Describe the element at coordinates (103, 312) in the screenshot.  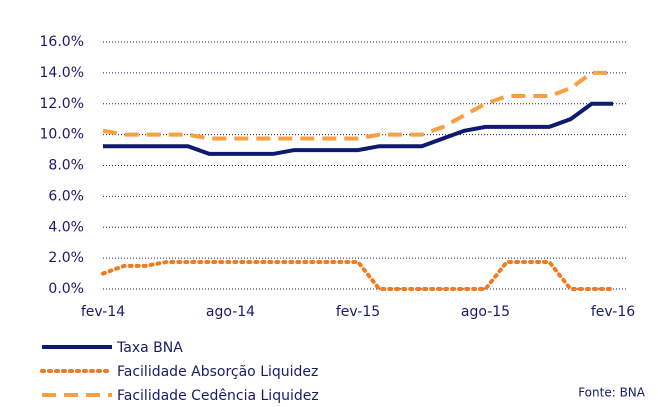
I see `x-tick-label: fev-14` at that location.